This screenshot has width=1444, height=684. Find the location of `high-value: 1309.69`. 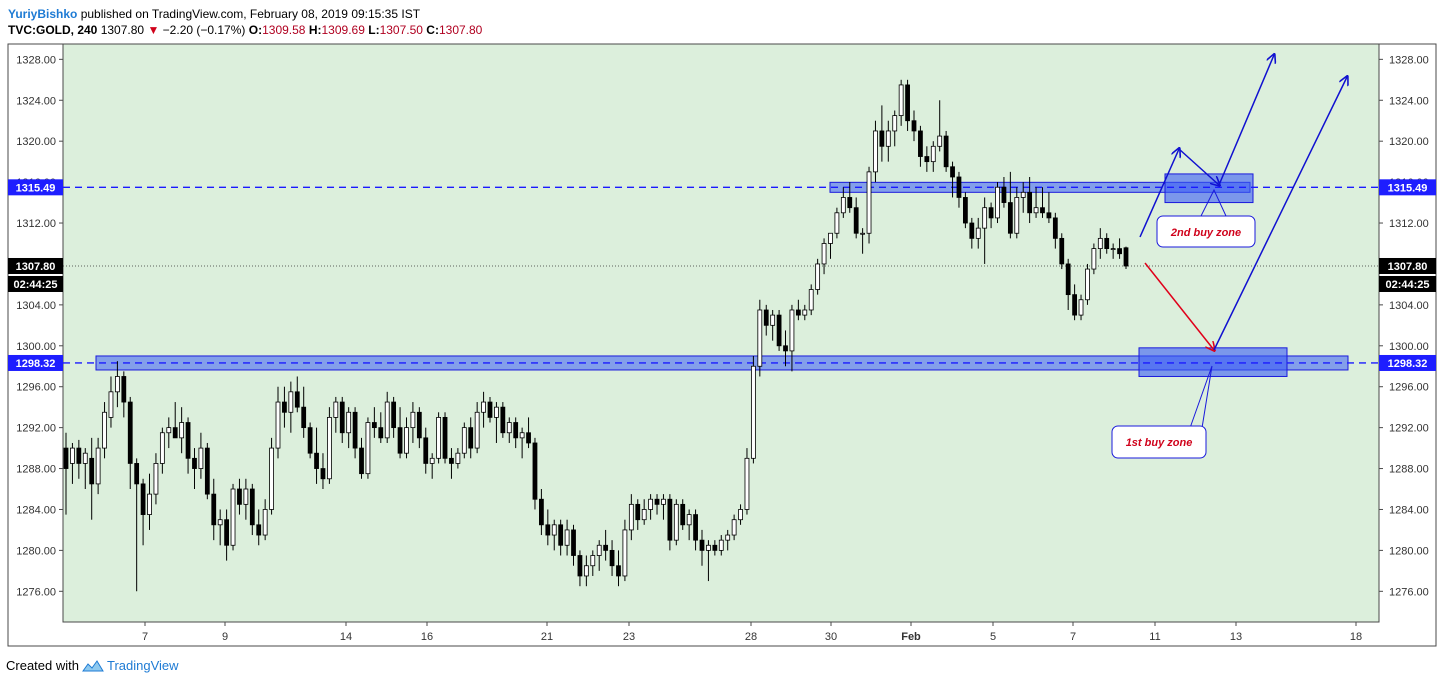

high-value: 1309.69 is located at coordinates (343, 30).